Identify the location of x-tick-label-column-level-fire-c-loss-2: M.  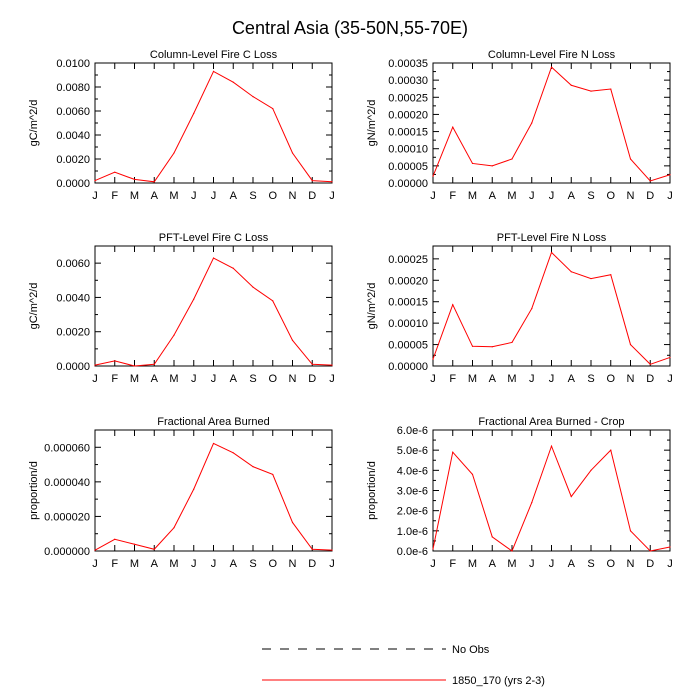
(134, 196).